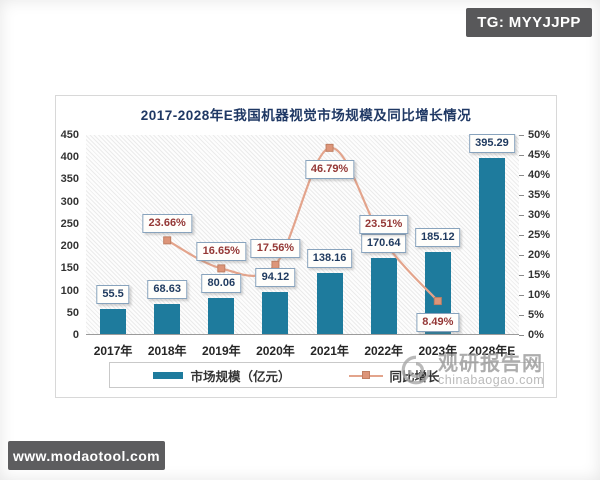  What do you see at coordinates (75, 335) in the screenshot?
I see `left-axis-tick: 0` at bounding box center [75, 335].